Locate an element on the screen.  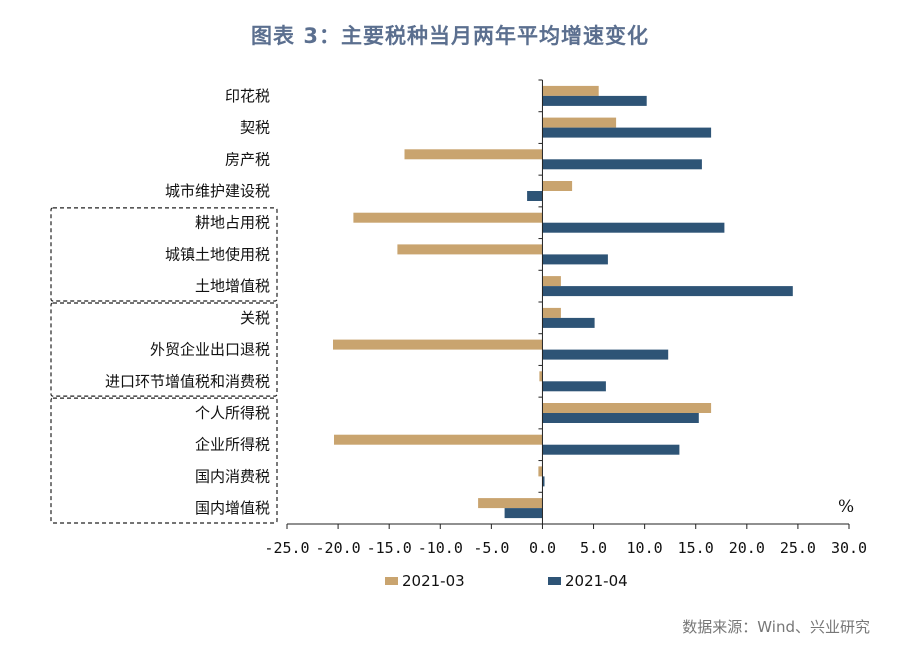
x-tick-label: 5.0 is located at coordinates (593, 548).